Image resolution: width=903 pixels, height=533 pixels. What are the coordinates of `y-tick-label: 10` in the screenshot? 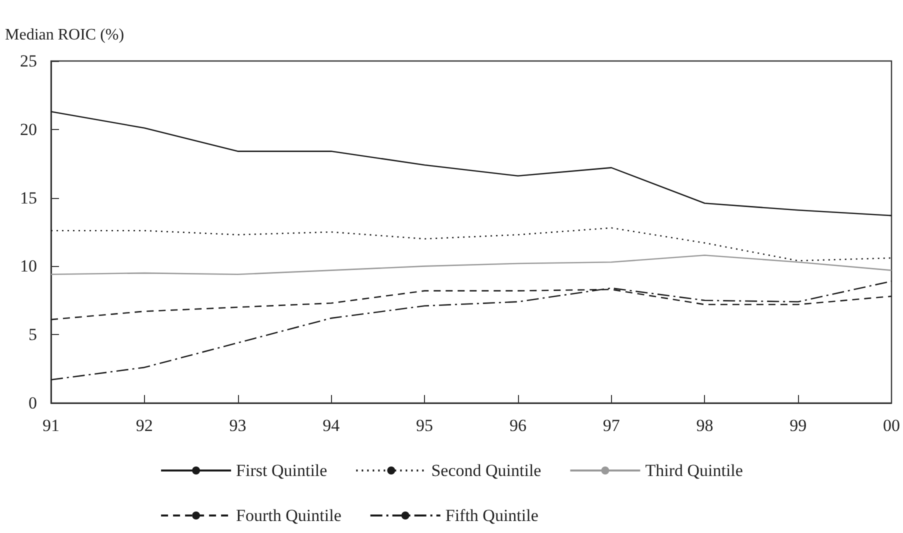 It's located at (28, 266).